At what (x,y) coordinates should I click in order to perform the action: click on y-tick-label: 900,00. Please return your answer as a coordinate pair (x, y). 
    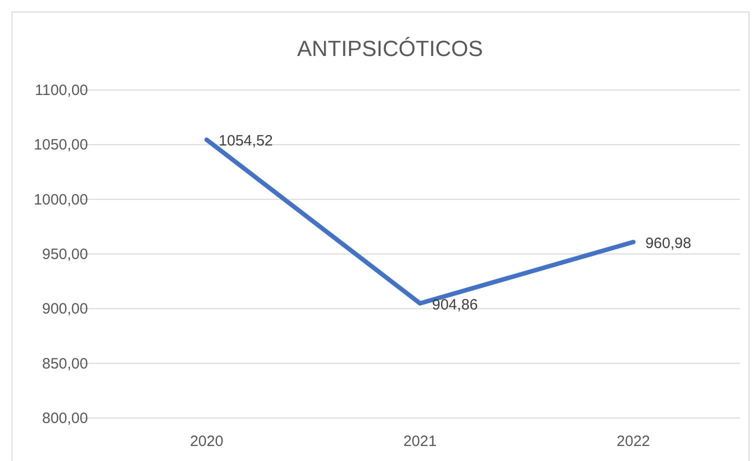
    Looking at the image, I should click on (65, 309).